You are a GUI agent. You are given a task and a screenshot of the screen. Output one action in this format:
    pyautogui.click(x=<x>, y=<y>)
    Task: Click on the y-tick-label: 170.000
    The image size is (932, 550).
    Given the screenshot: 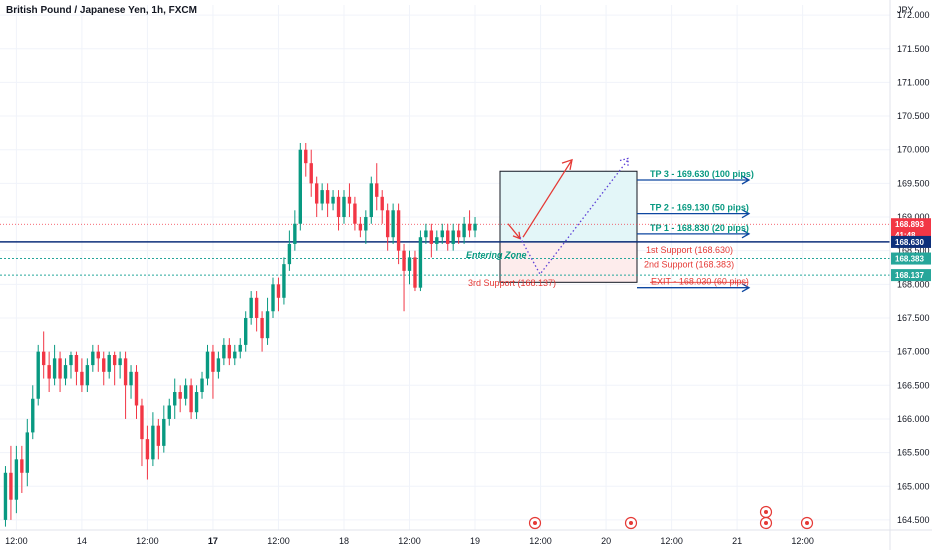 What is the action you would take?
    pyautogui.click(x=913, y=150)
    